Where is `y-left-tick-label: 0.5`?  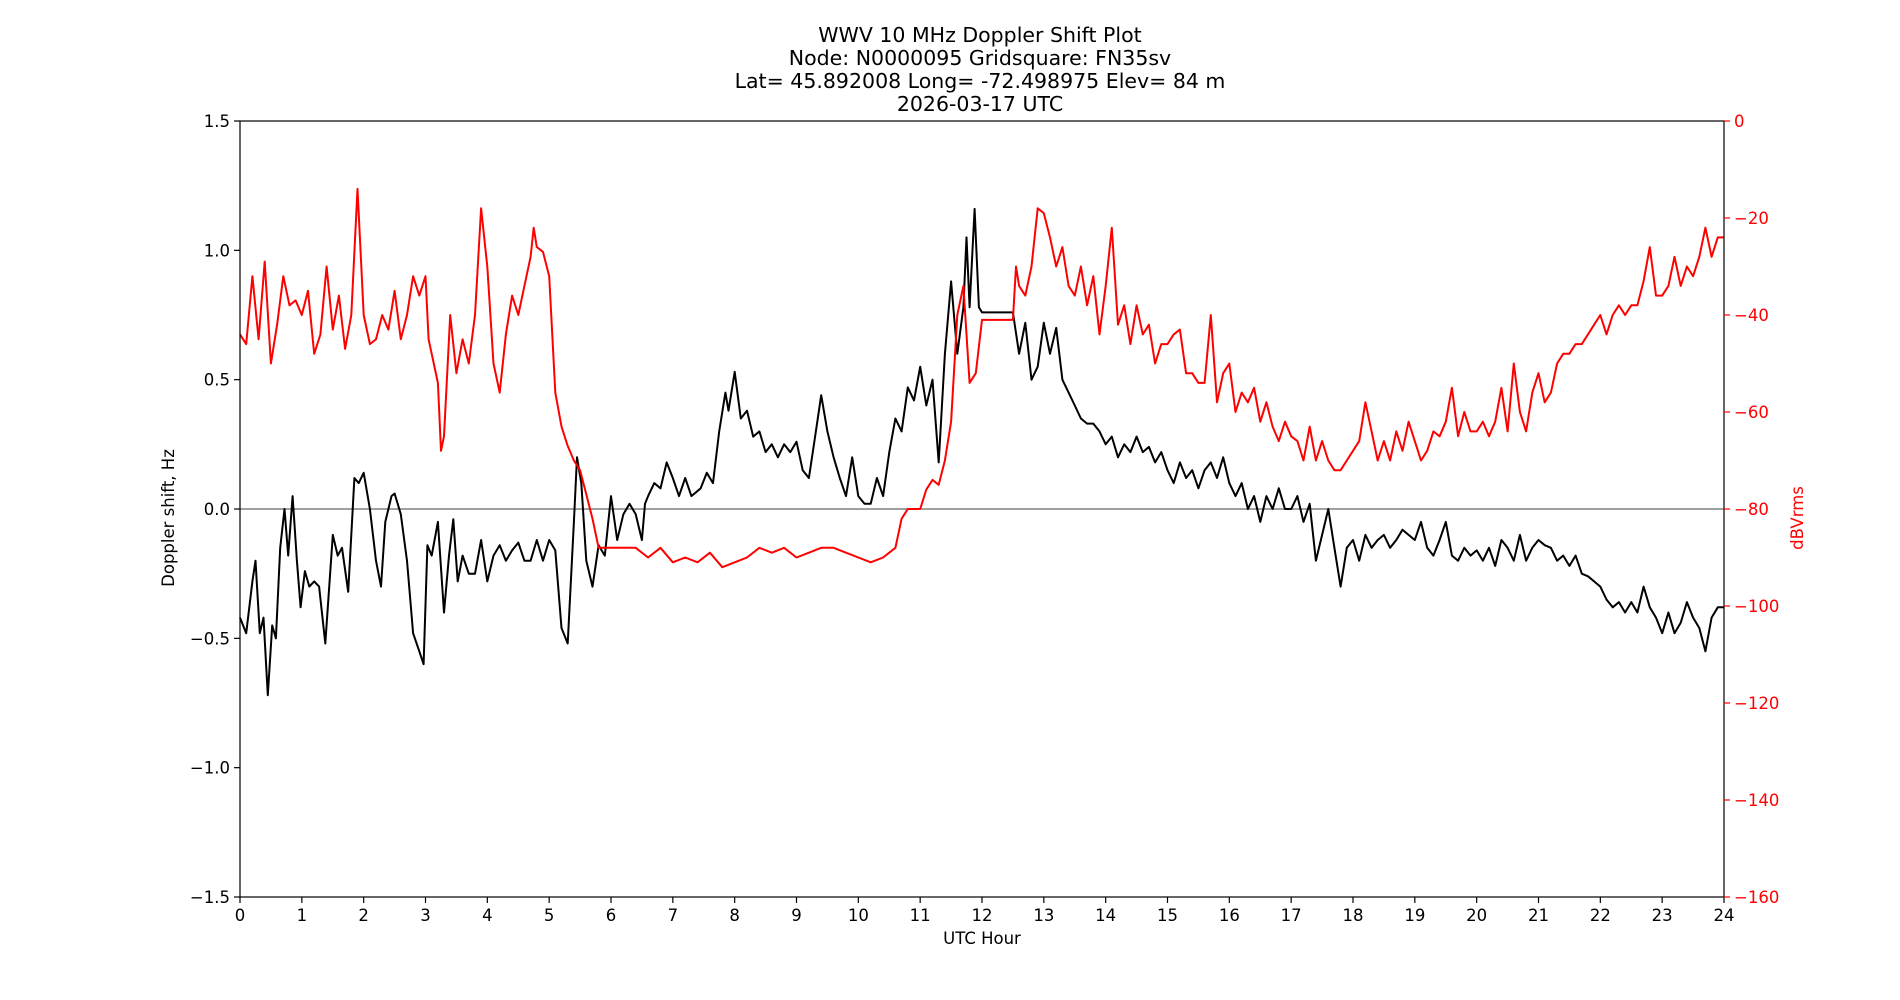 y-left-tick-label: 0.5 is located at coordinates (217, 380).